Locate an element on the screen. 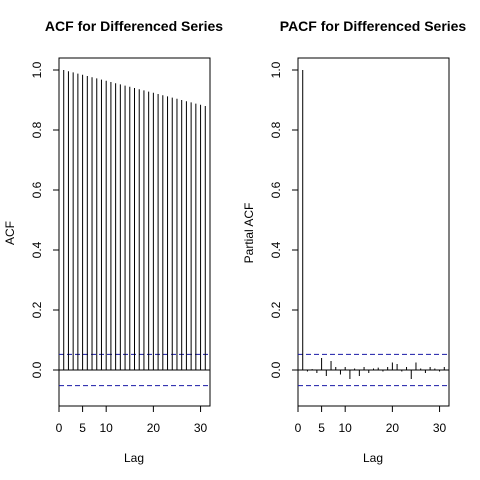 This screenshot has width=480, height=480. pacf-title: PACF for Differenced Series is located at coordinates (373, 26).